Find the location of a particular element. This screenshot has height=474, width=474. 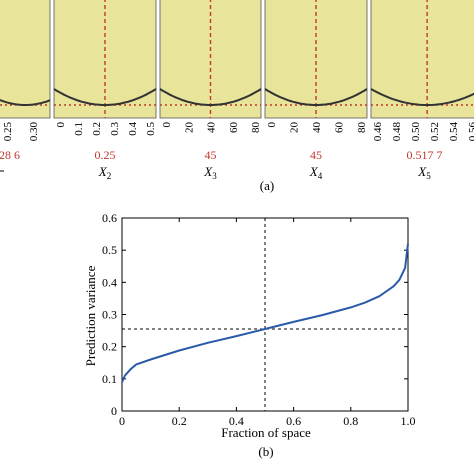

profile-axis-label: X3 is located at coordinates (210, 172).